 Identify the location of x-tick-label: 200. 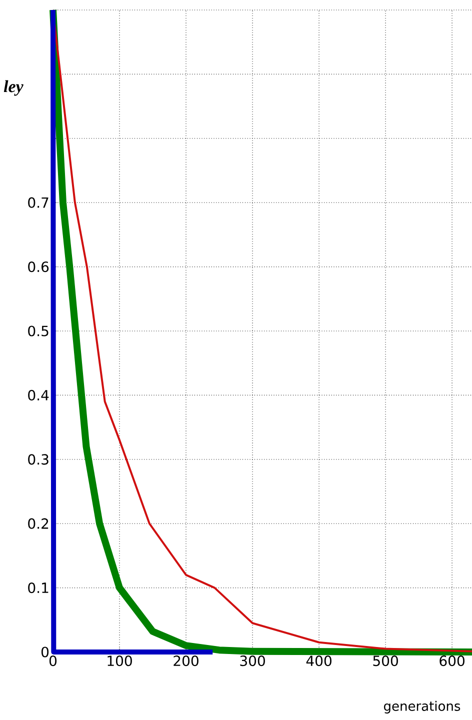
(186, 661).